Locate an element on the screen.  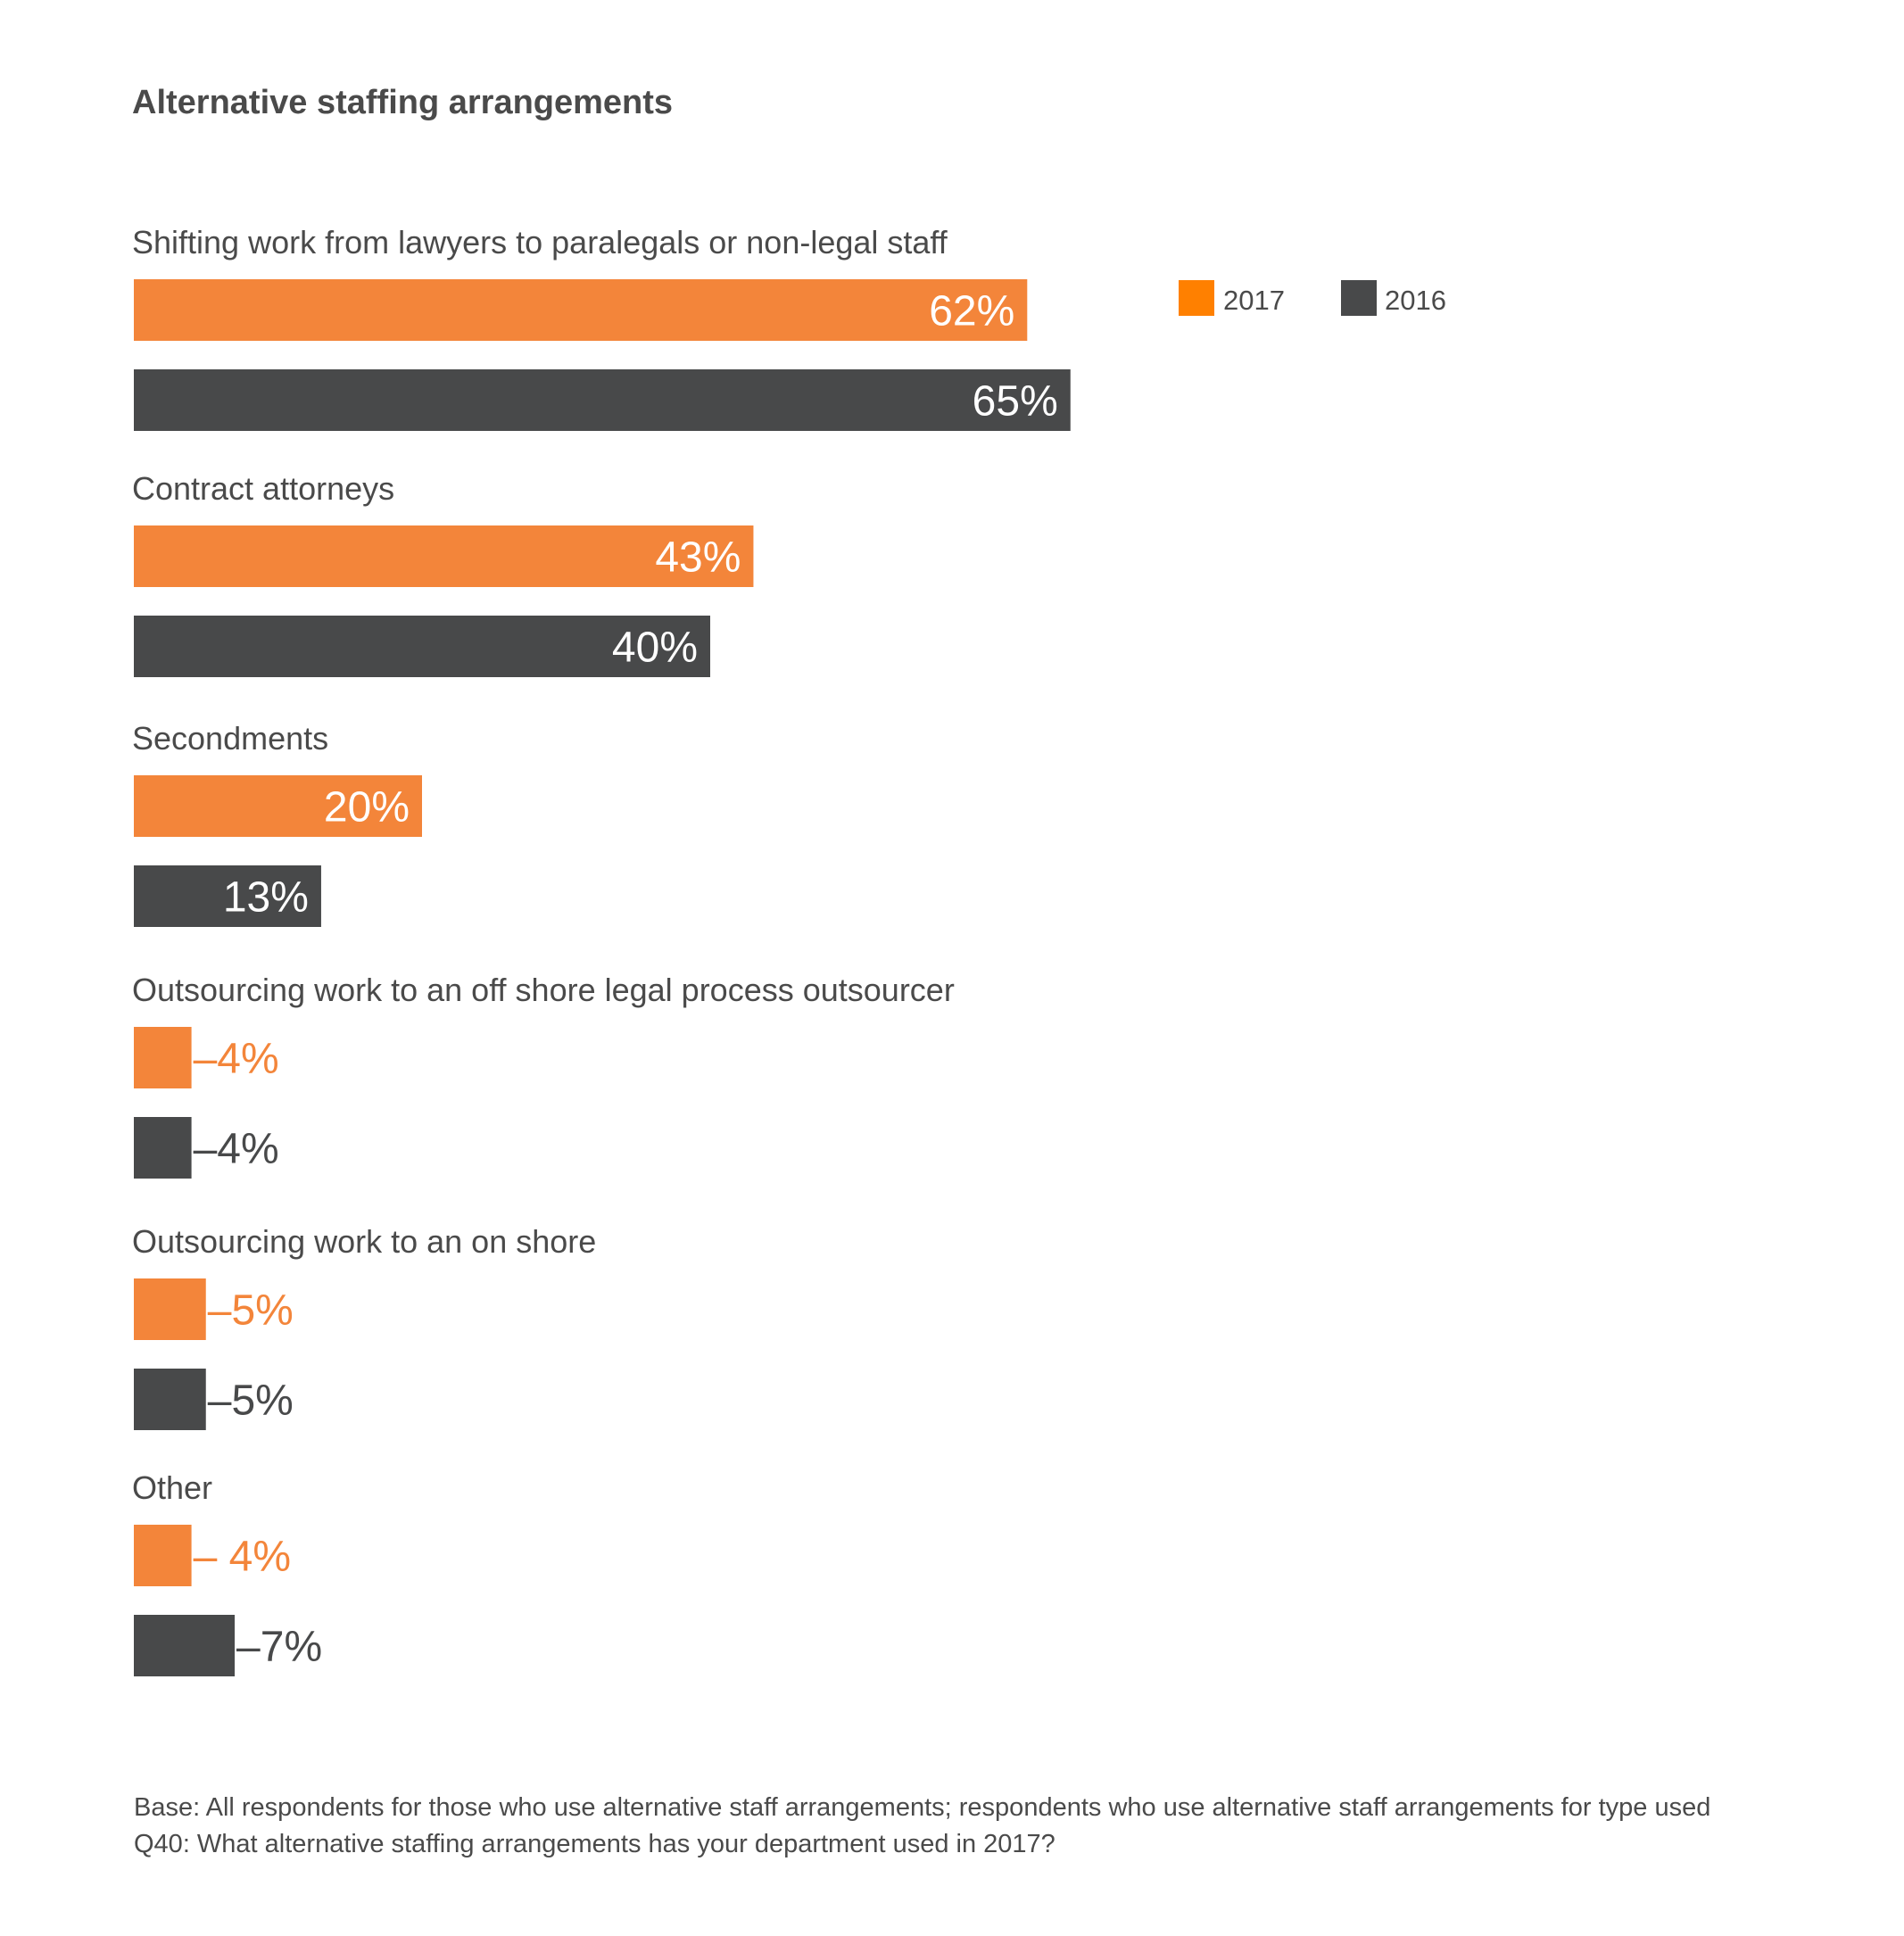
legend: 2017 2016 is located at coordinates (1312, 298).